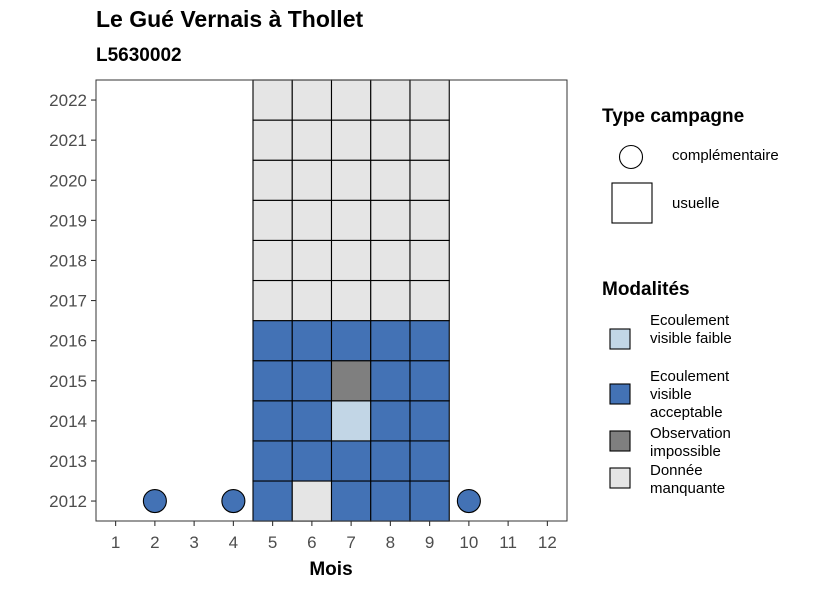 The height and width of the screenshot is (590, 826). What do you see at coordinates (632, 203) in the screenshot?
I see `legend-key-usuelle` at bounding box center [632, 203].